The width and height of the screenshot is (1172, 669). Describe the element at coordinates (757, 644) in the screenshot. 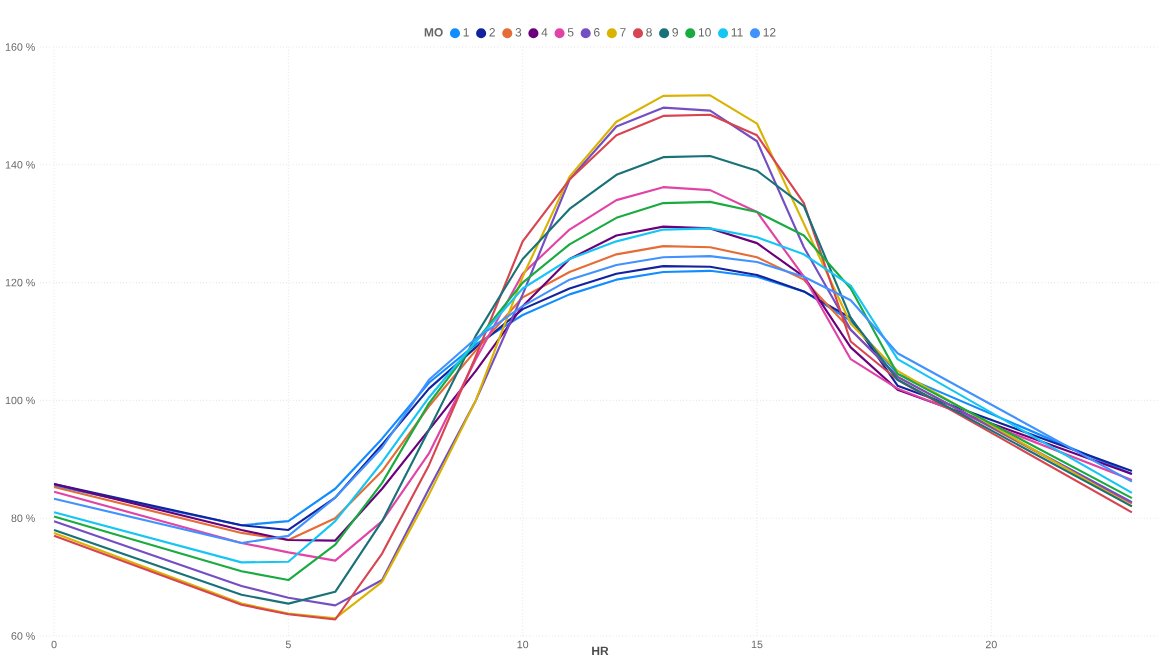

I see `x-tick-label: 15` at that location.